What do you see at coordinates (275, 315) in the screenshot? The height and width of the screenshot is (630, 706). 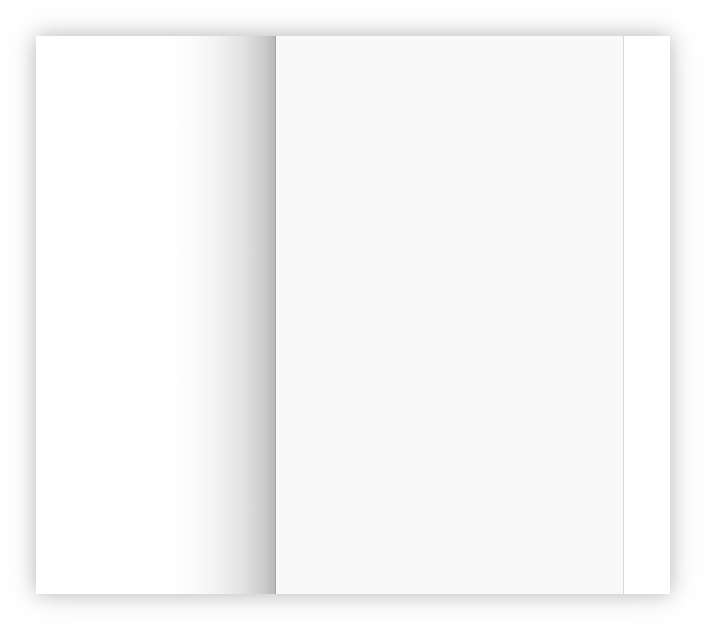 I see `book-gutter` at bounding box center [275, 315].